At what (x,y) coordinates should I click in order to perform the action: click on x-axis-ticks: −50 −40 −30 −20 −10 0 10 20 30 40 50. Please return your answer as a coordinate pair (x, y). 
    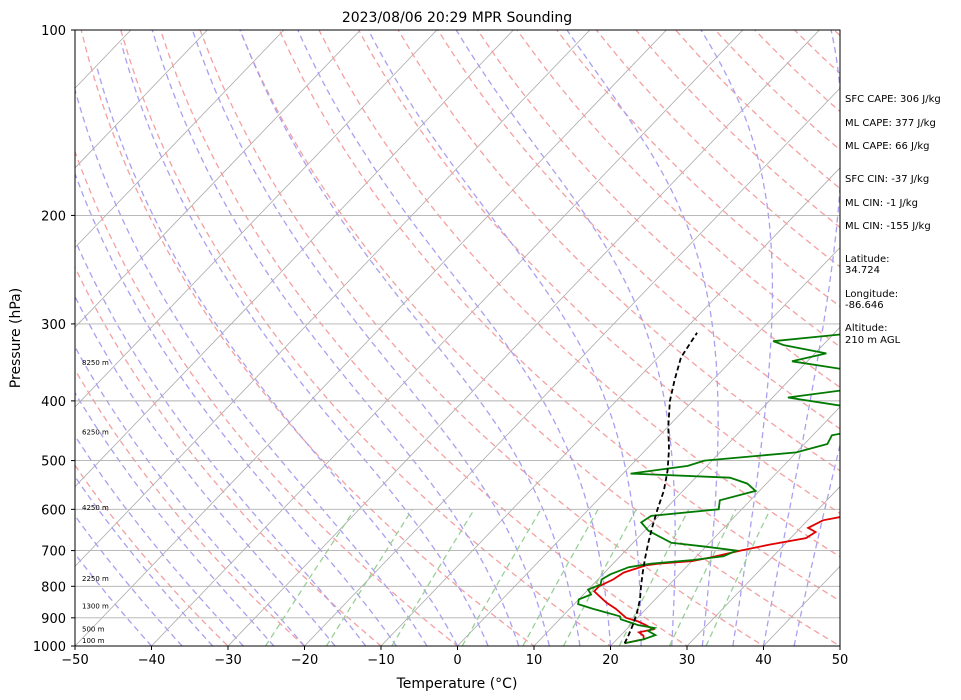
    Looking at the image, I should click on (454, 657).